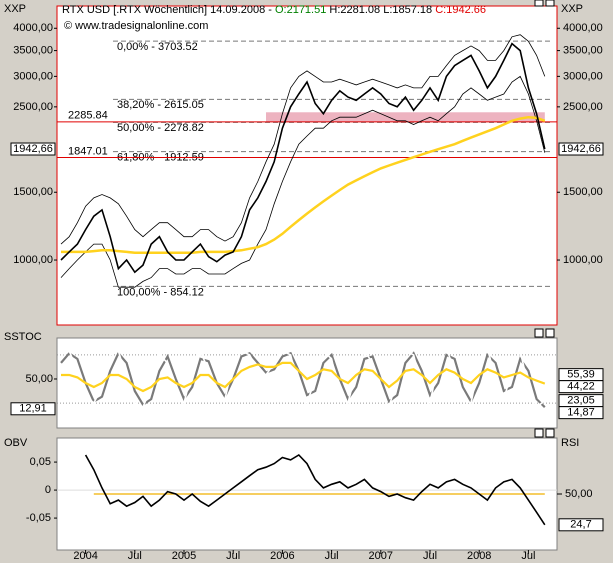  Describe the element at coordinates (282, 556) in the screenshot. I see `x-tick-label: 2006` at that location.